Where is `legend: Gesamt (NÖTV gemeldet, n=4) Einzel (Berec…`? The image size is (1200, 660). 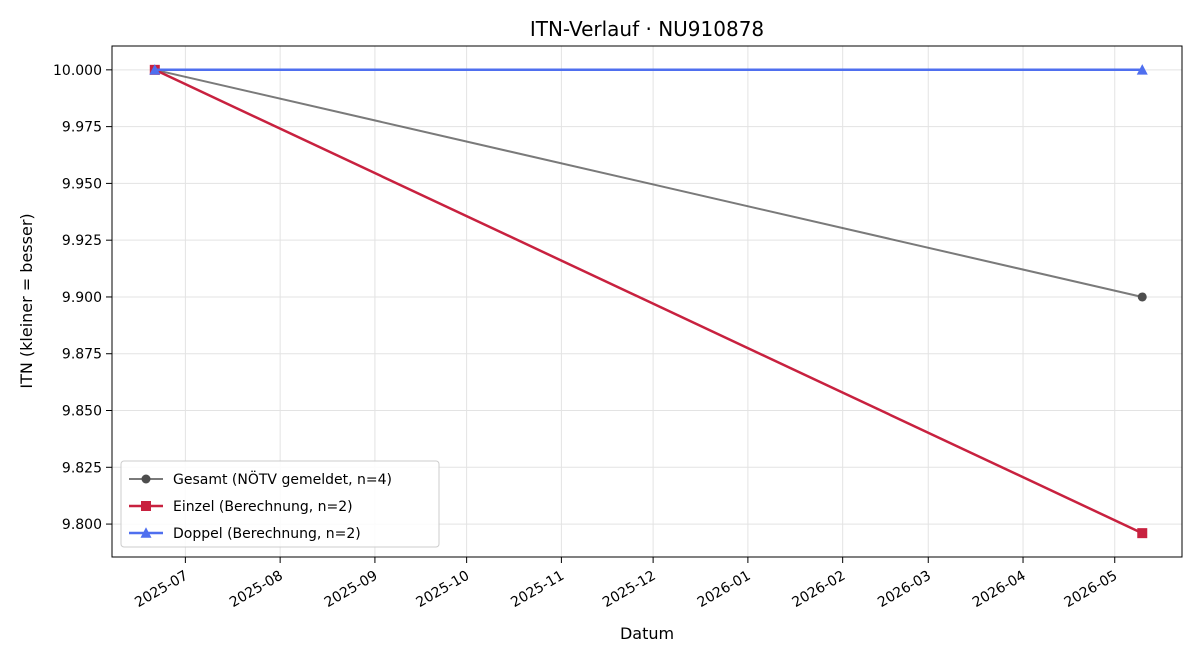 legend: Gesamt (NÖTV gemeldet, n=4) Einzel (Berec… is located at coordinates (280, 504).